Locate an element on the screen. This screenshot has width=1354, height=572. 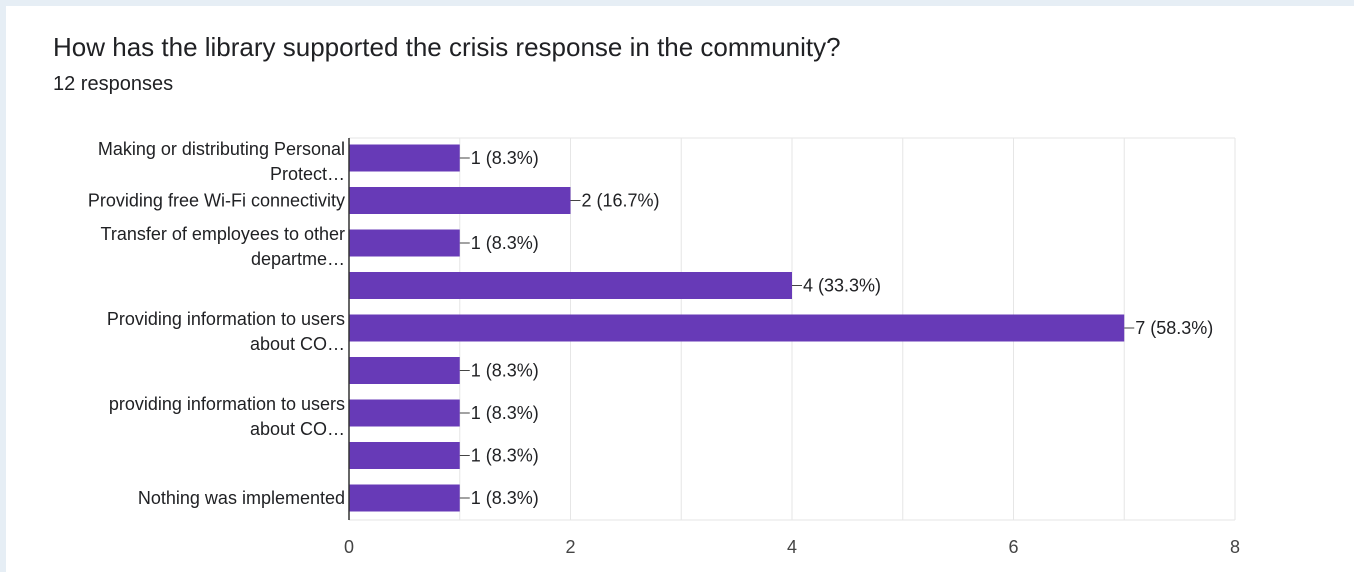
category-label: Providing free Wi-Fi connectivity is located at coordinates (216, 201).